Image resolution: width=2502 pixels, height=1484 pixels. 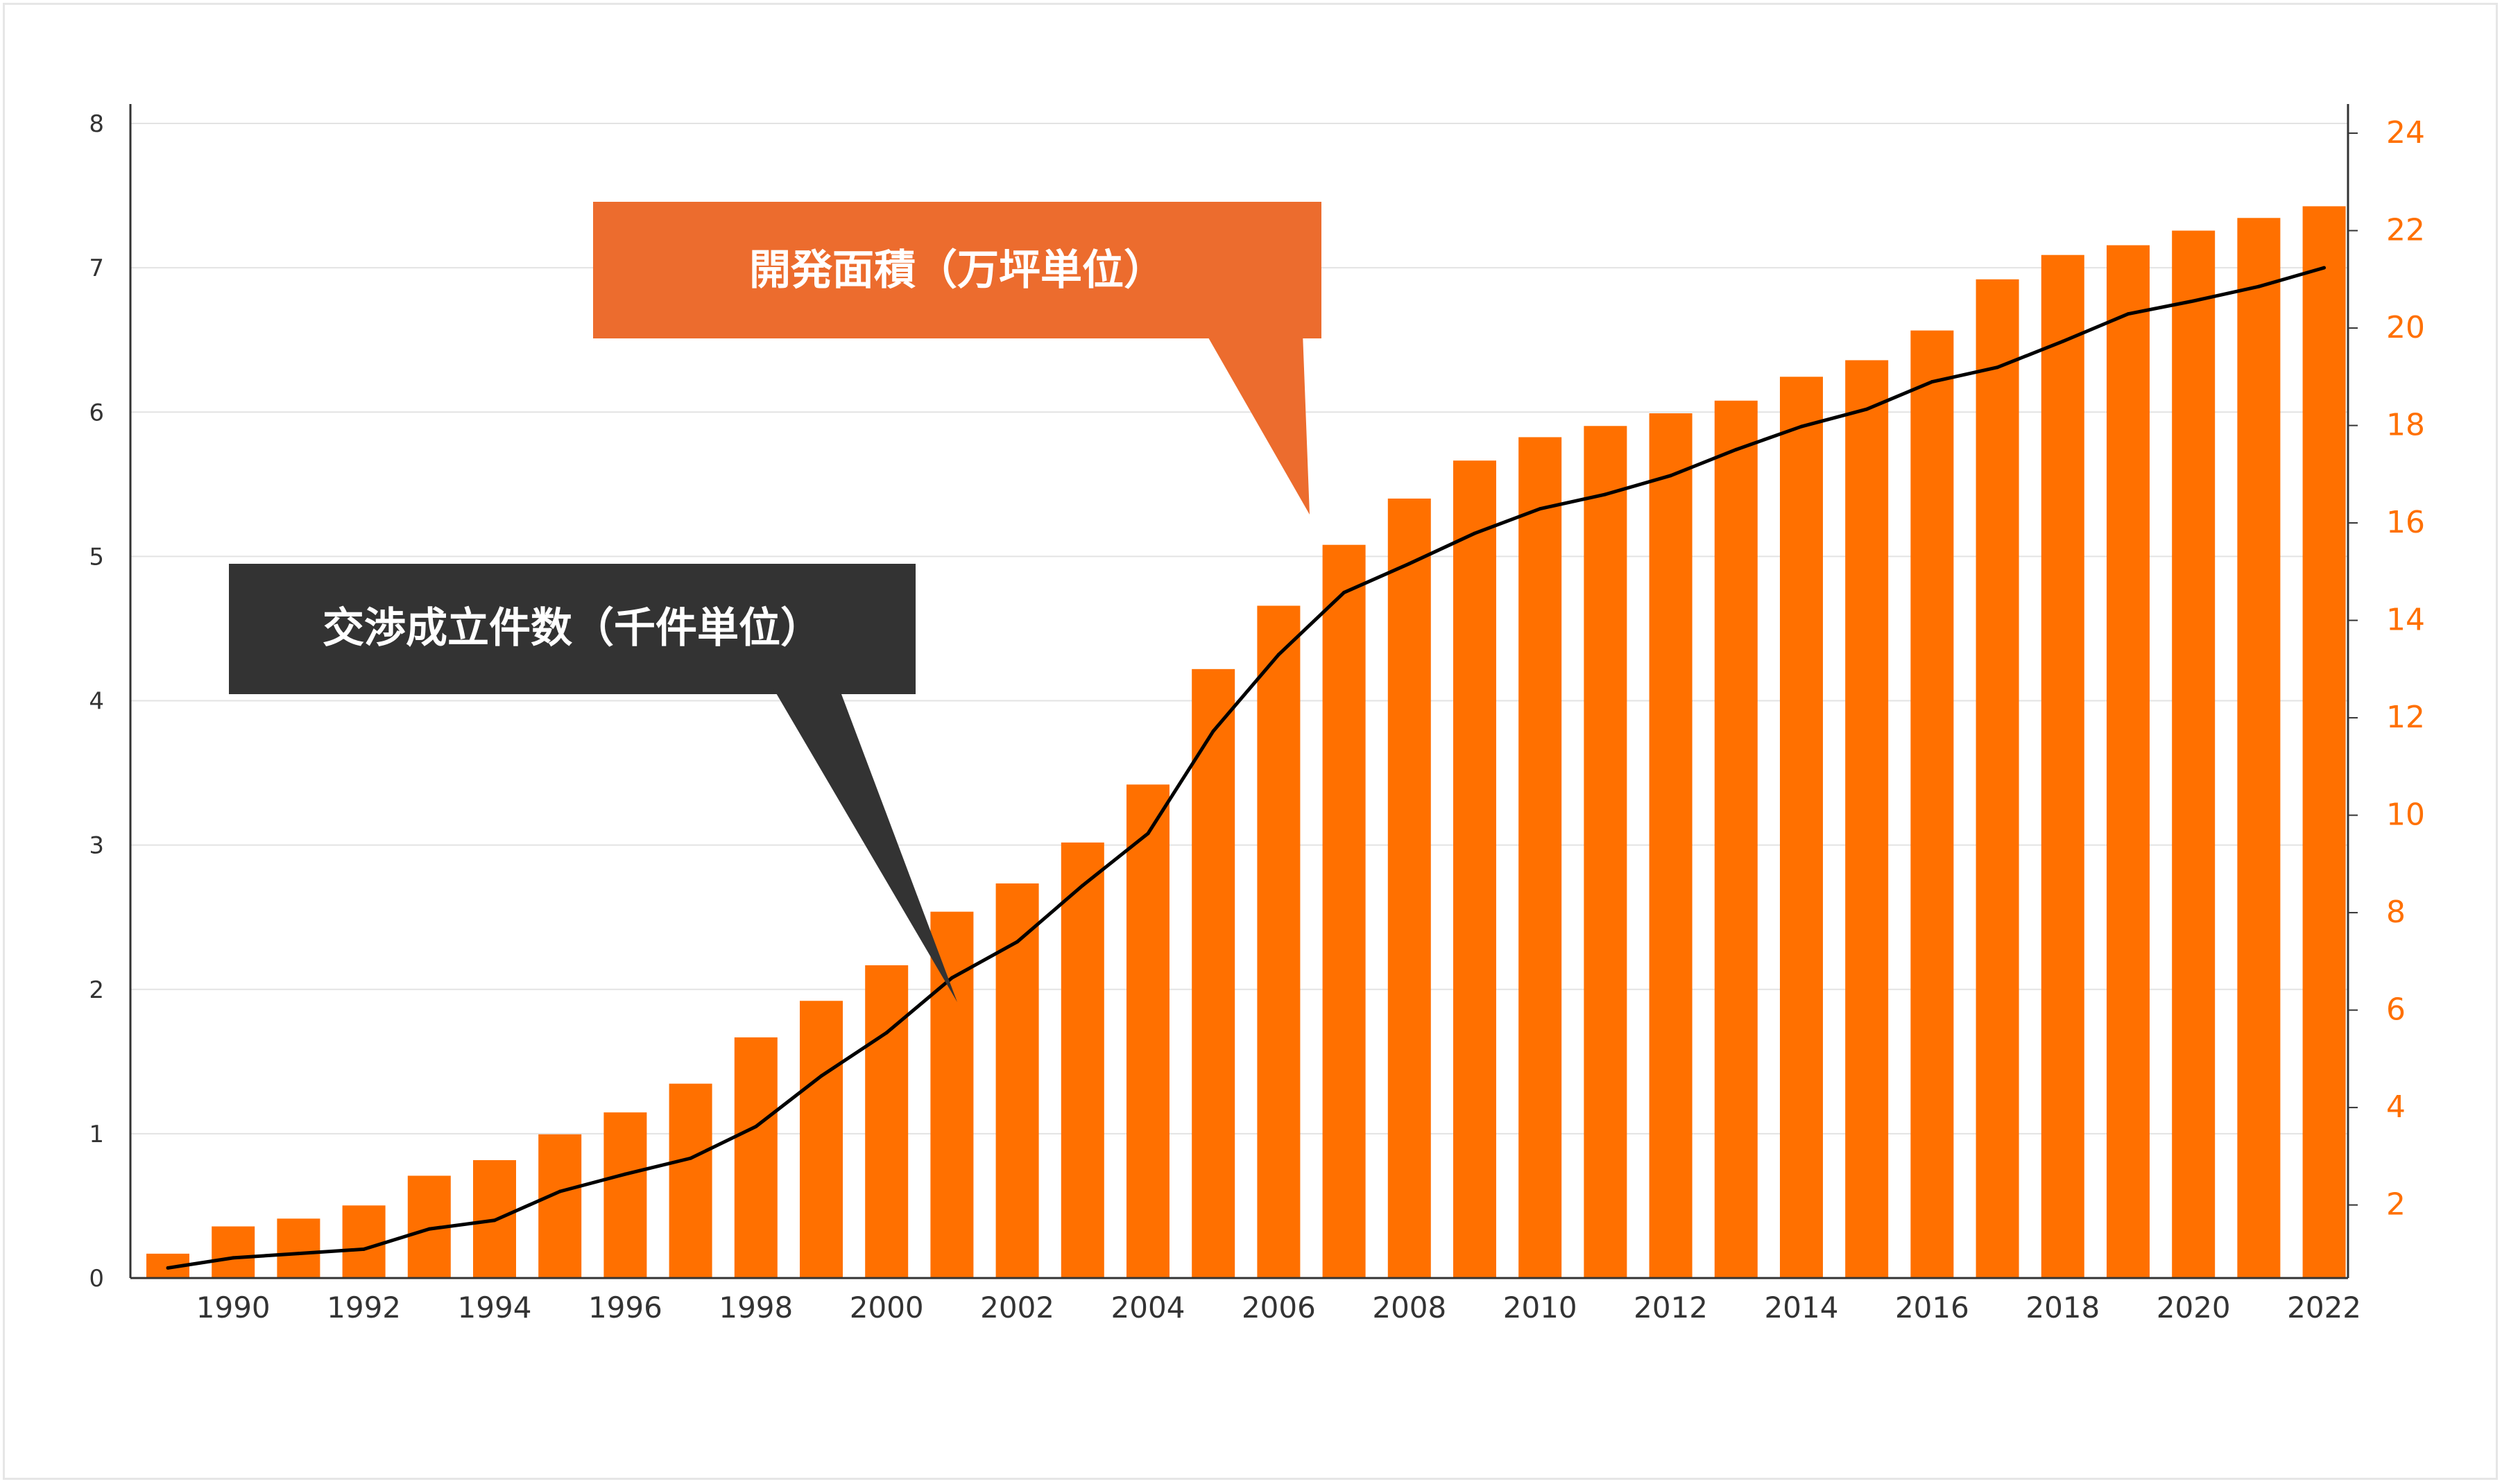 I want to click on x-tick-label: 1996, so click(x=625, y=1308).